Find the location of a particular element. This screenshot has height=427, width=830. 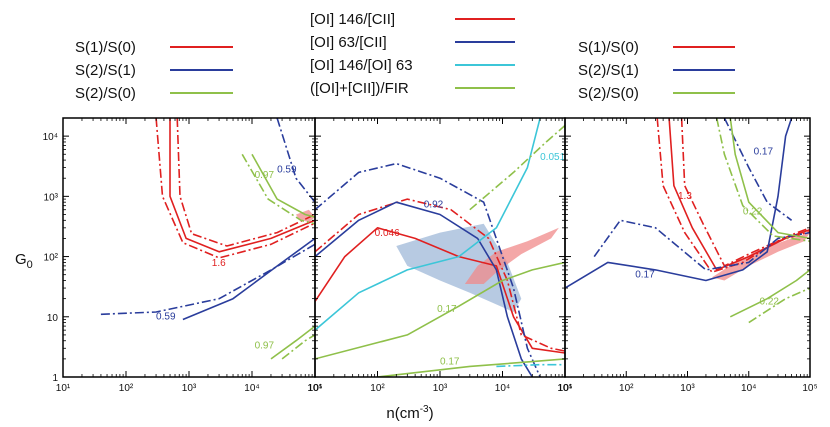

plot-area: 1.3 0.17 0.17 0.22 0.22 is located at coordinates (687, 221).